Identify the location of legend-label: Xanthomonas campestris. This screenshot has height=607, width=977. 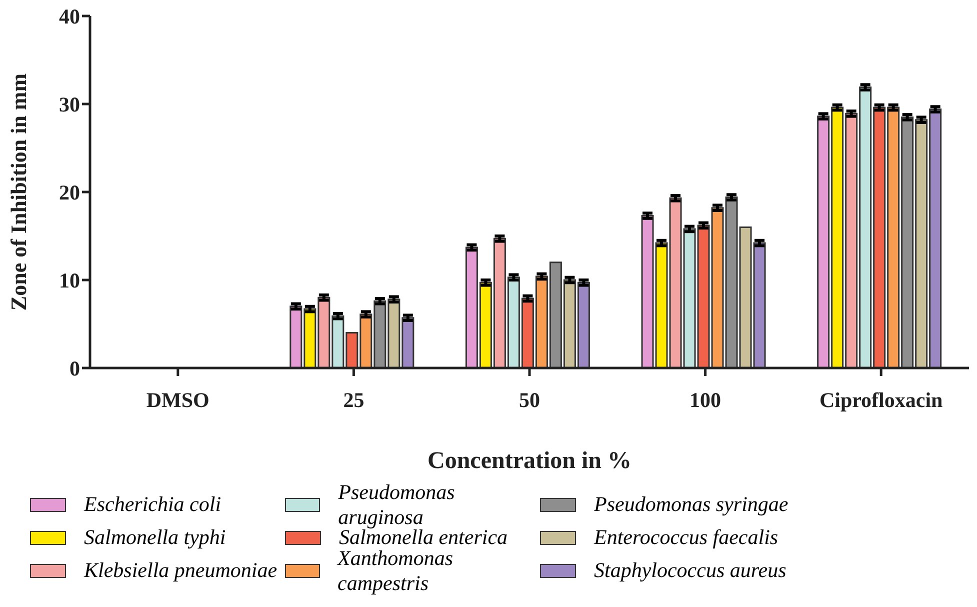
(396, 571).